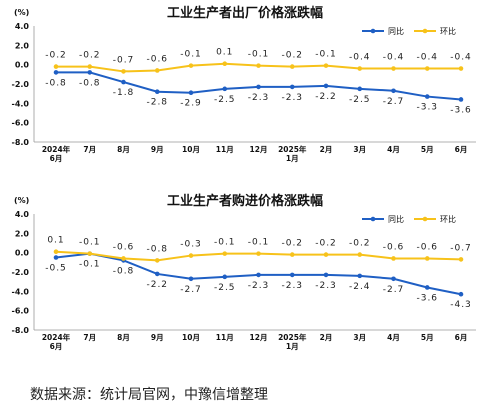 This screenshot has height=415, width=491. I want to click on y-tick-label: 0.0, so click(22, 65).